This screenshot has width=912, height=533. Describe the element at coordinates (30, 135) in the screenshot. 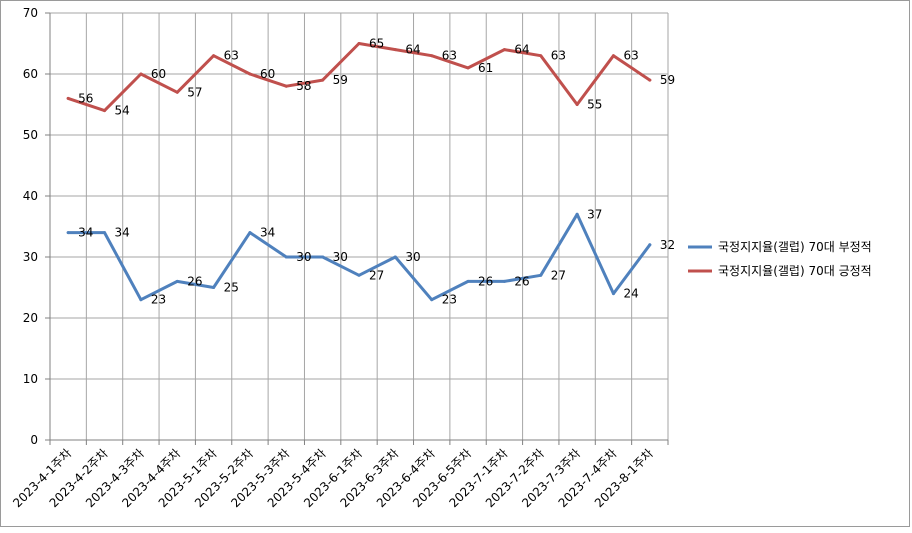

I see `y-tick-label: 50` at that location.